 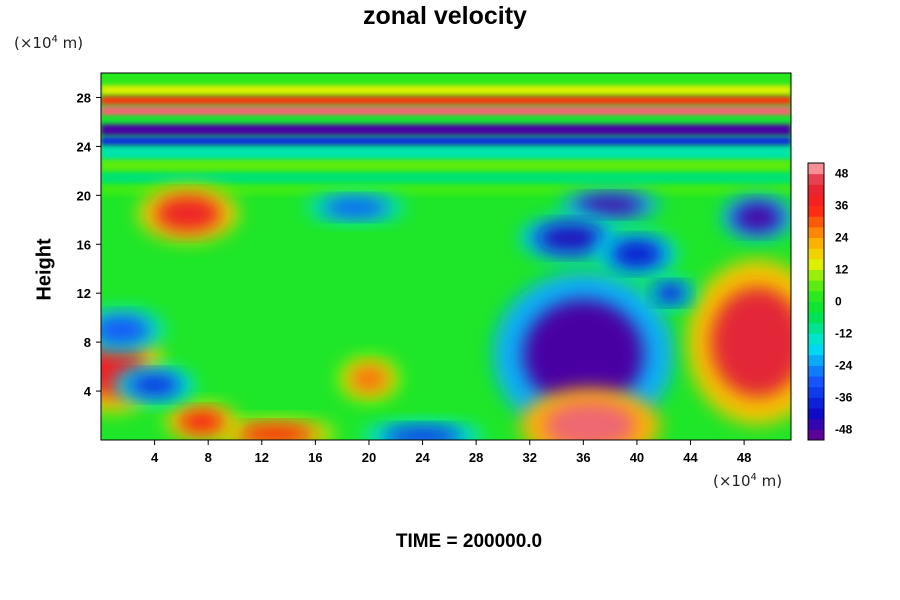 I want to click on y-tick-label: 24, so click(x=84, y=146).